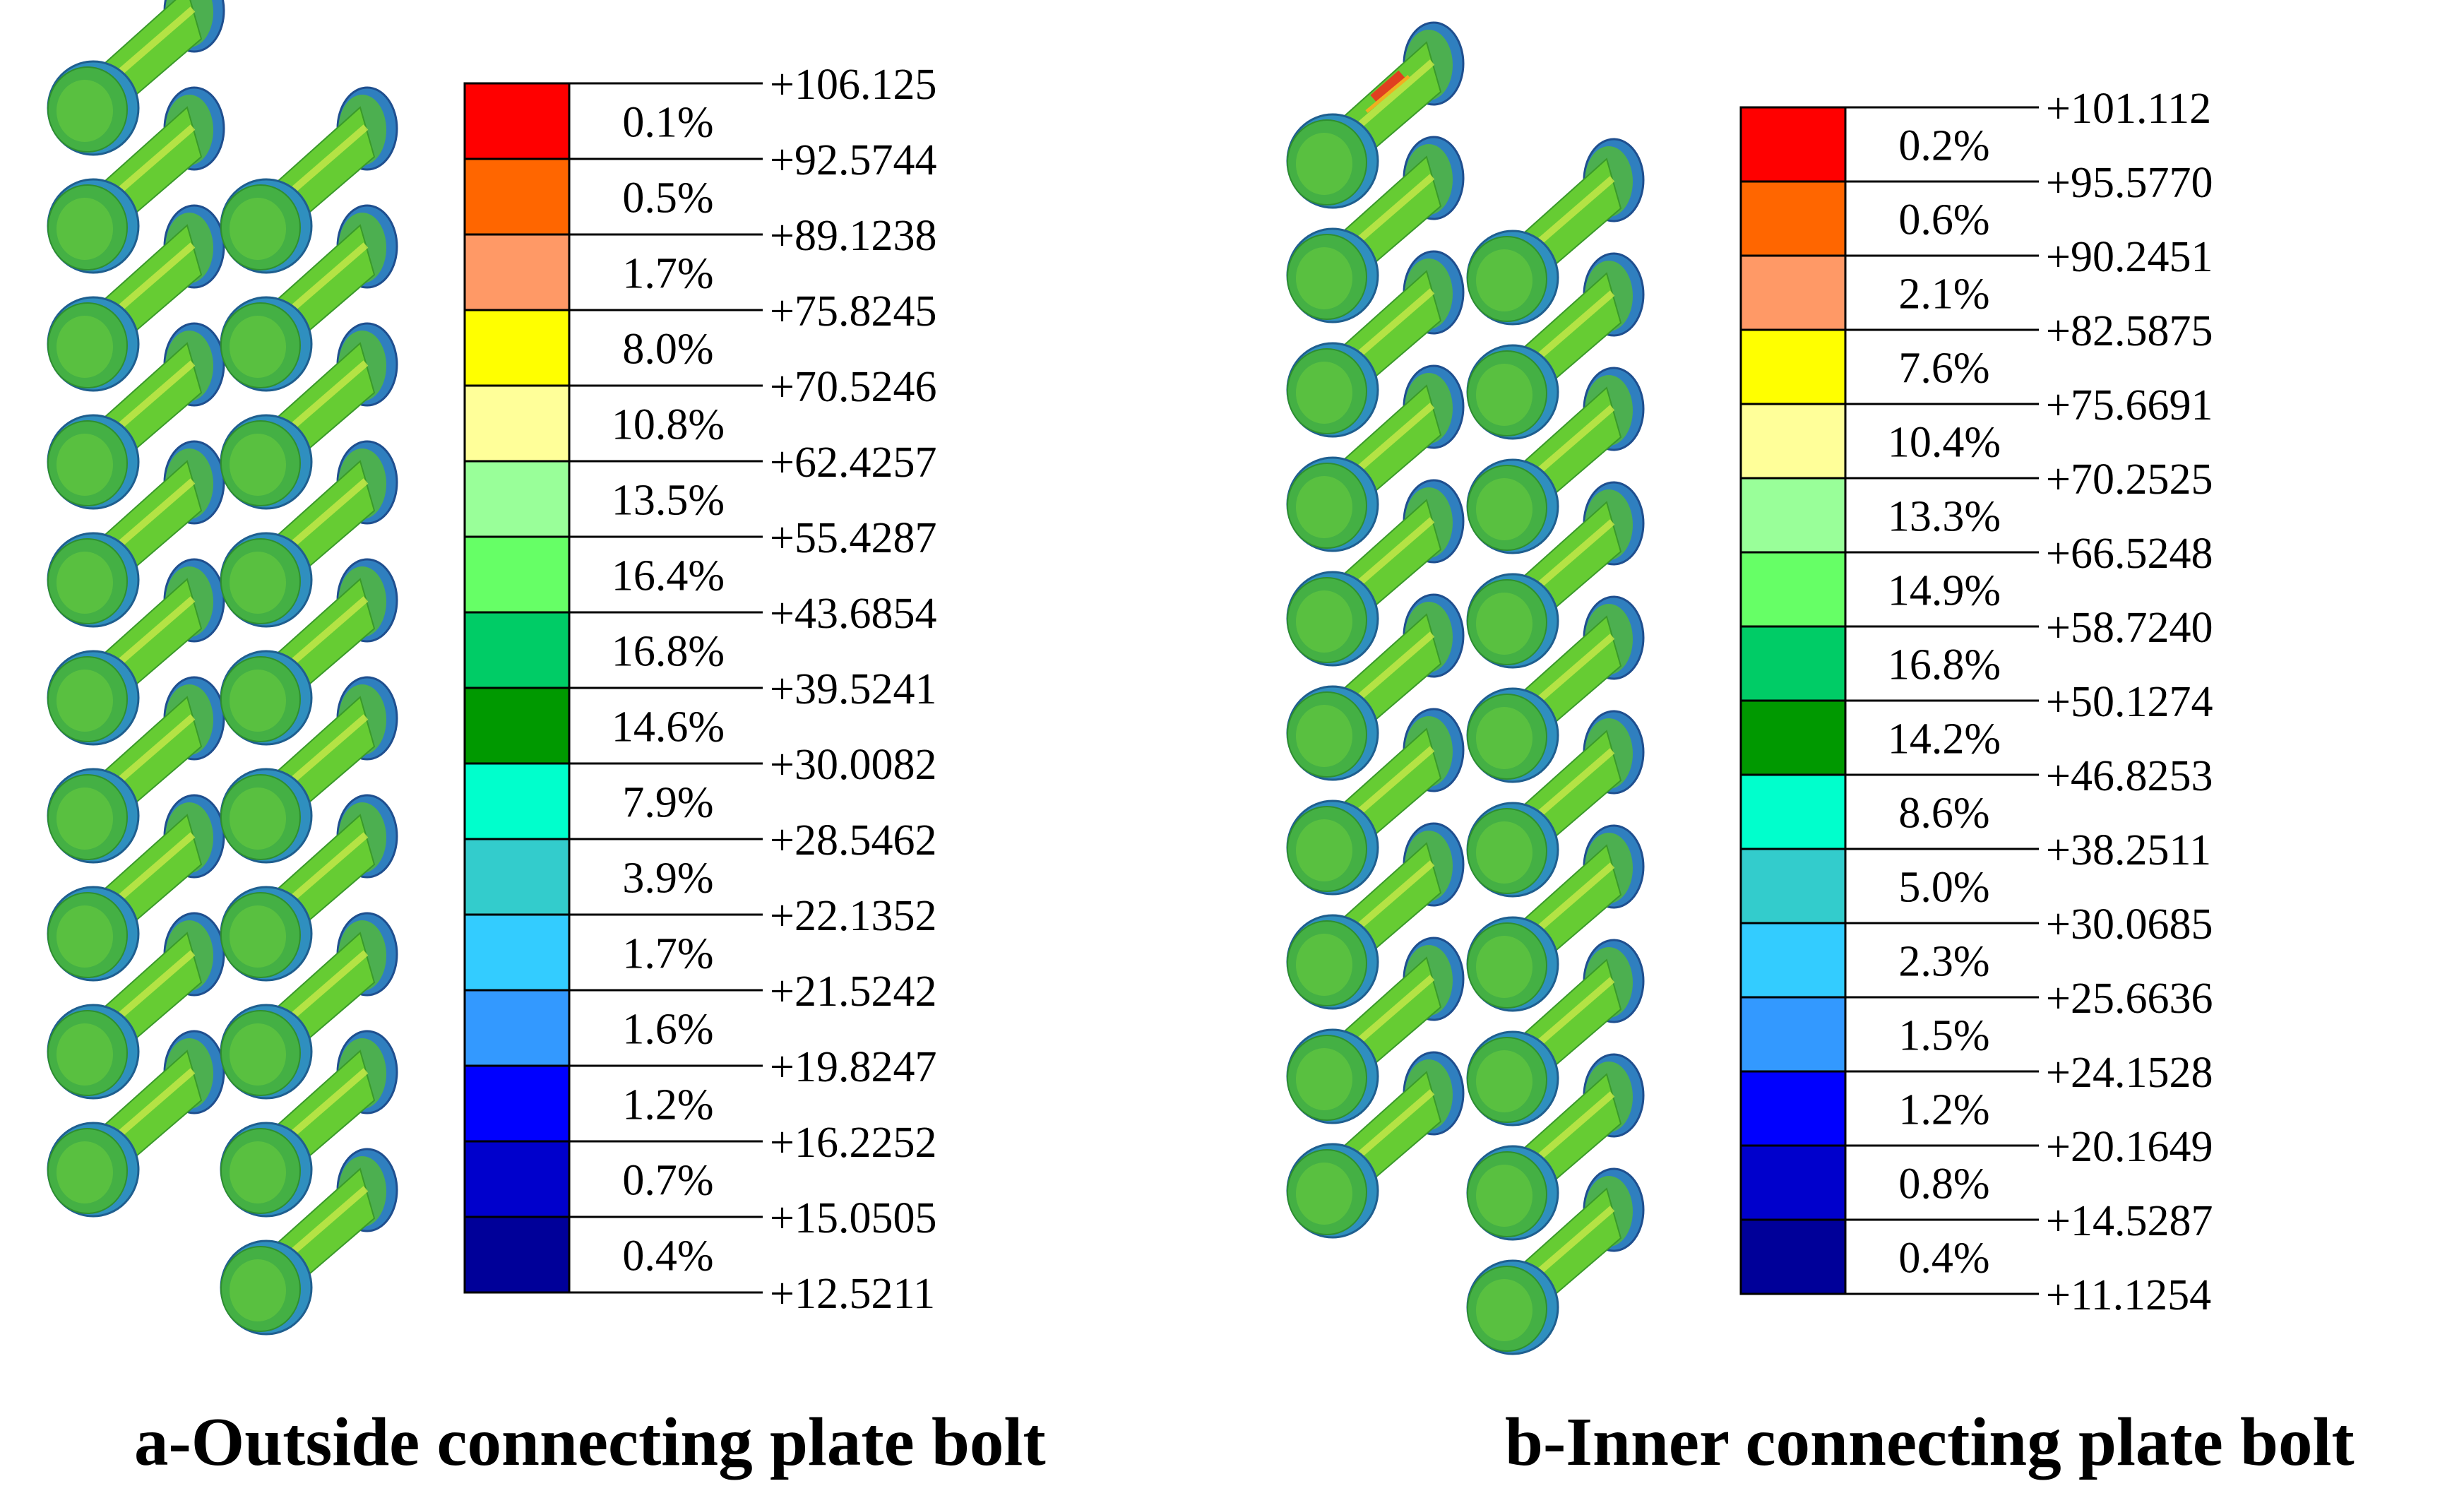 This screenshot has height=1498, width=2464. Describe the element at coordinates (853, 1067) in the screenshot. I see `legend-value-label: +19.8247` at that location.